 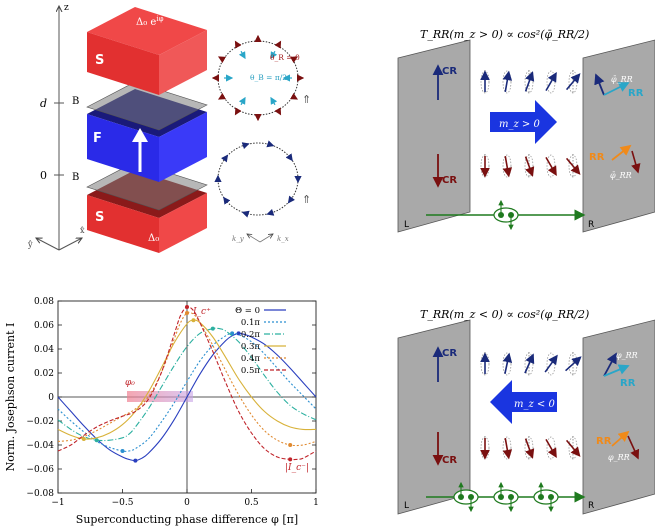 I want to click on icminus-annotation: |I_c⁻|, so click(x=297, y=468).